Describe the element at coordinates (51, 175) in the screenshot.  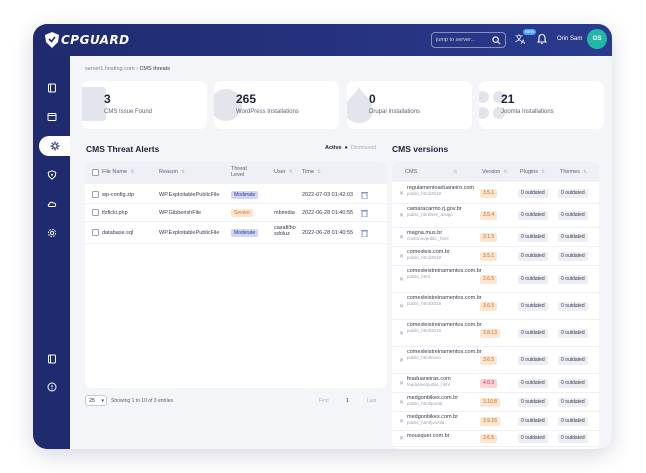
I see `sidebar-item-security` at that location.